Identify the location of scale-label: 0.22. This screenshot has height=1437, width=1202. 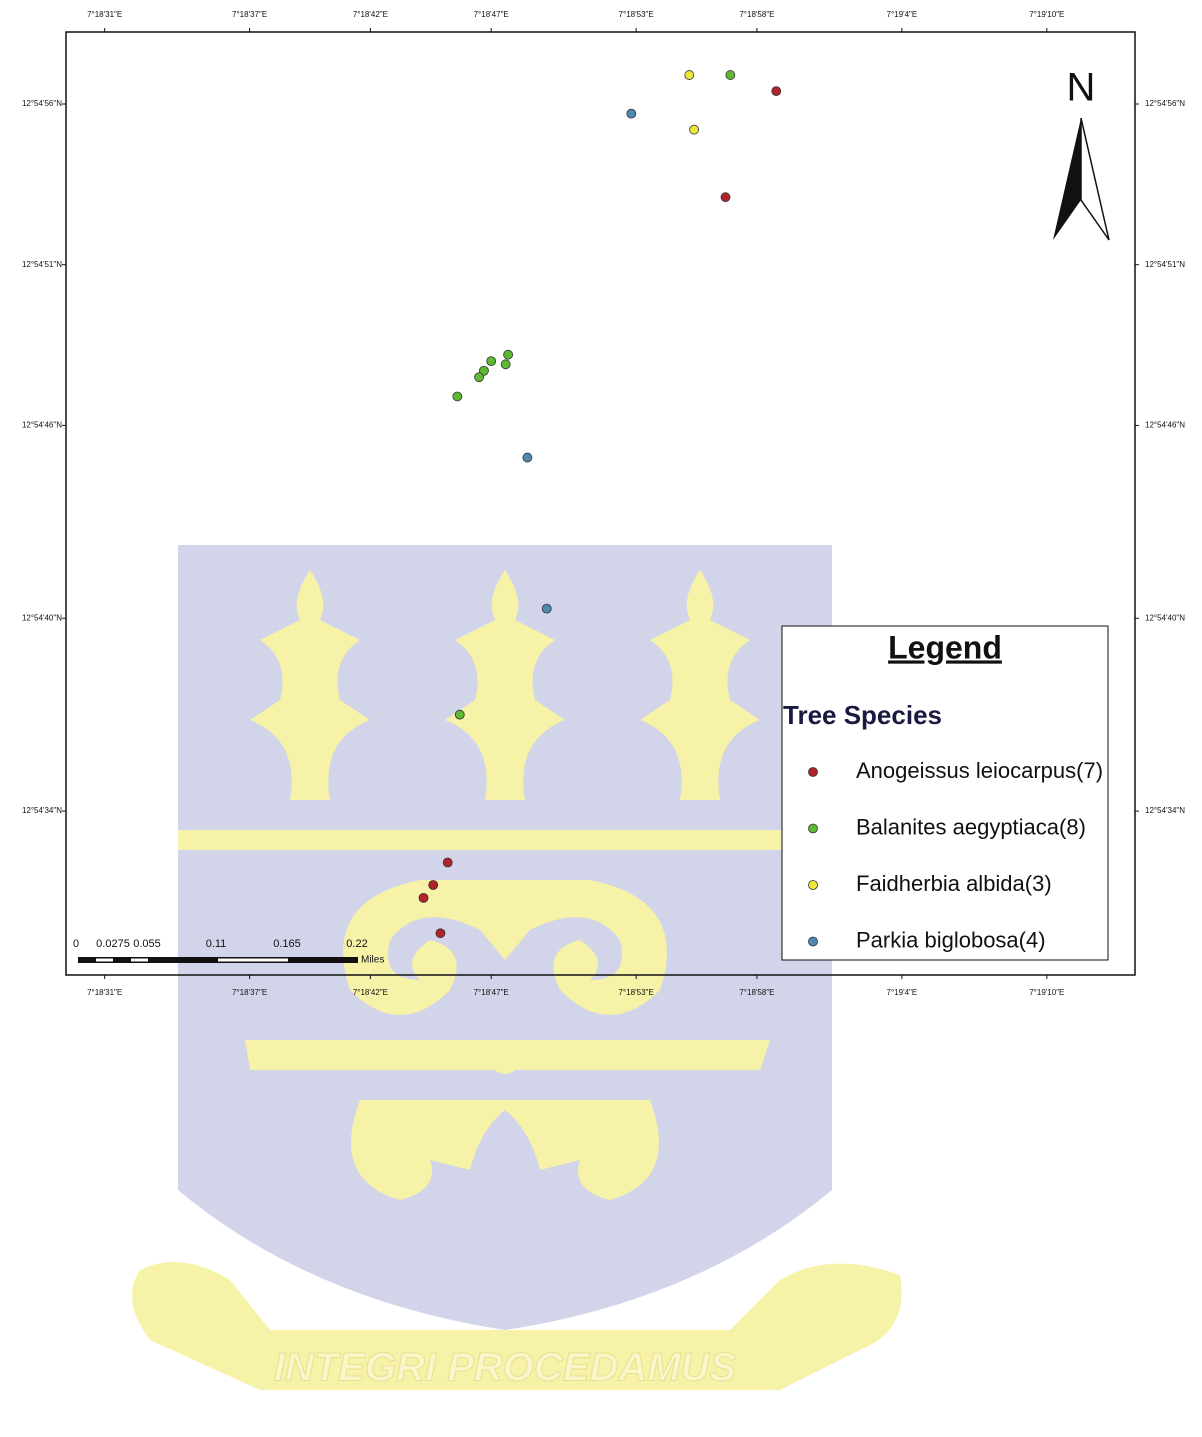
(356, 944).